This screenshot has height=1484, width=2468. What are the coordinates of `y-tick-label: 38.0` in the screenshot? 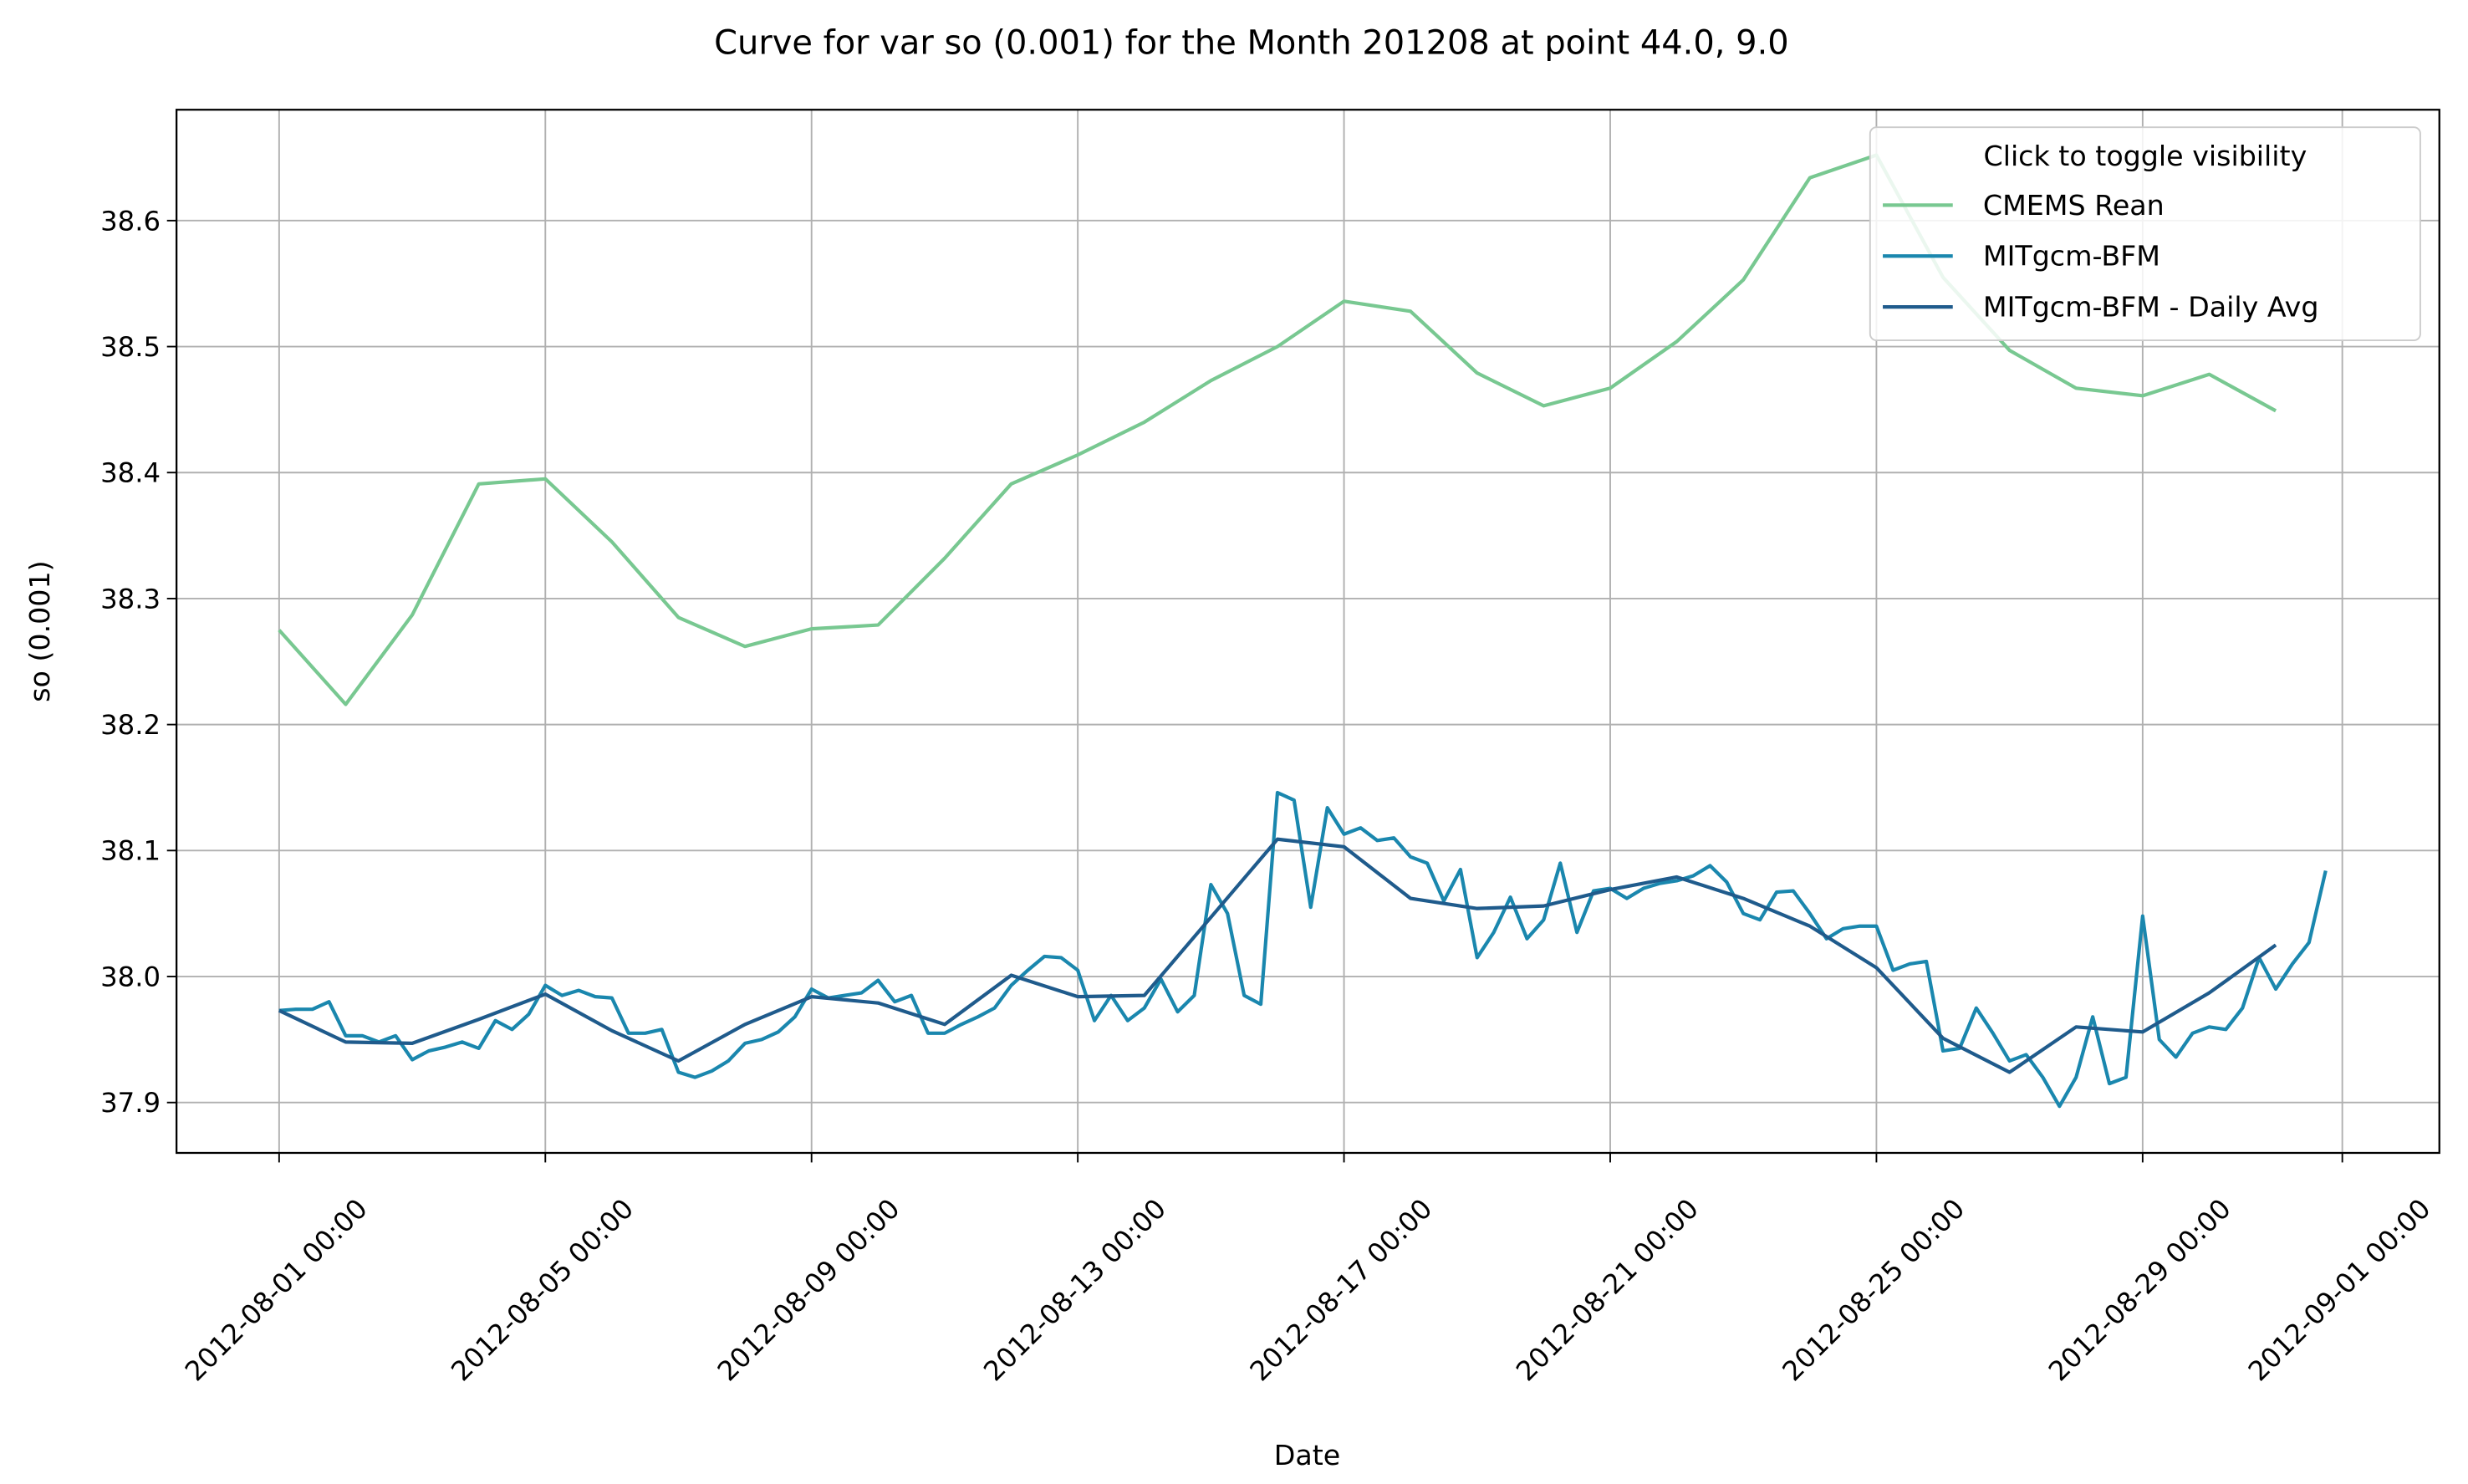 It's located at (130, 976).